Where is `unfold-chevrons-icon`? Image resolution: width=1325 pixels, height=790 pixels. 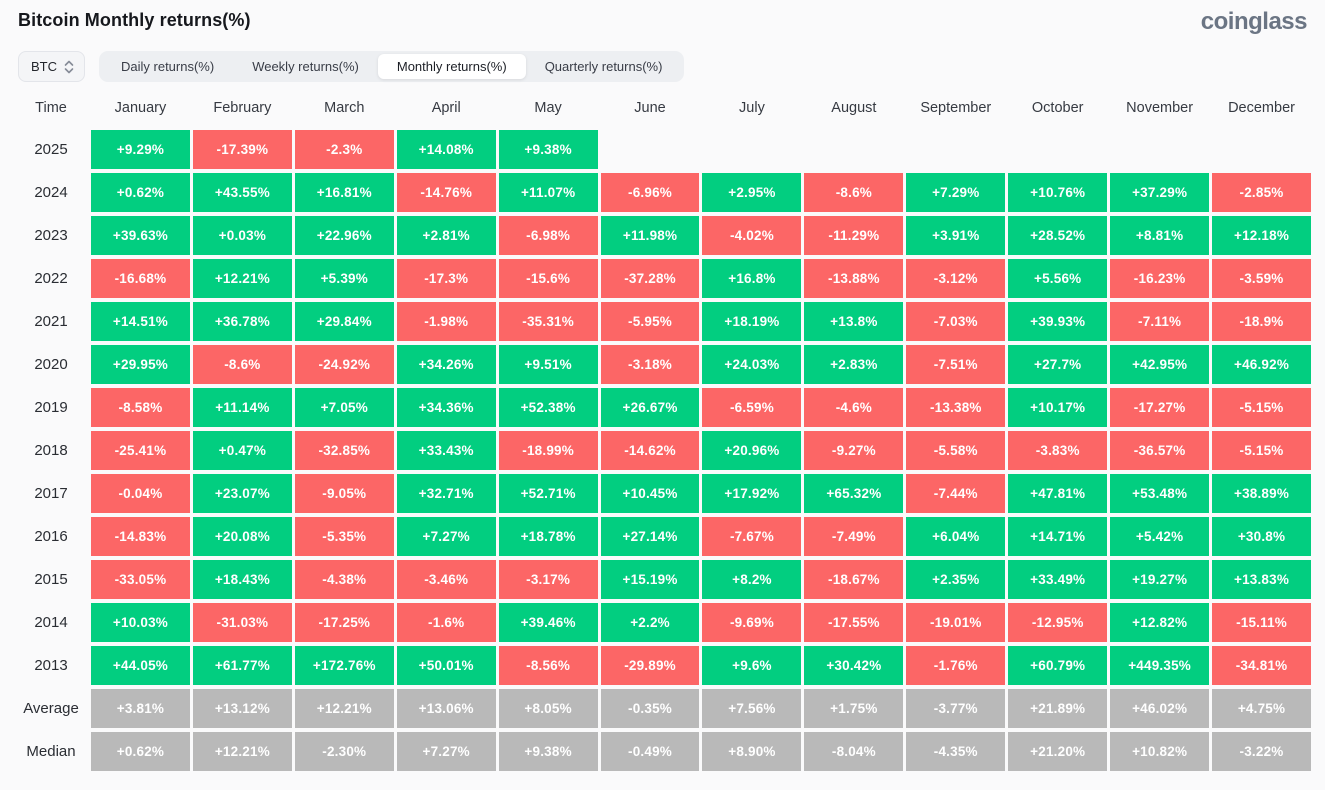 unfold-chevrons-icon is located at coordinates (69, 67).